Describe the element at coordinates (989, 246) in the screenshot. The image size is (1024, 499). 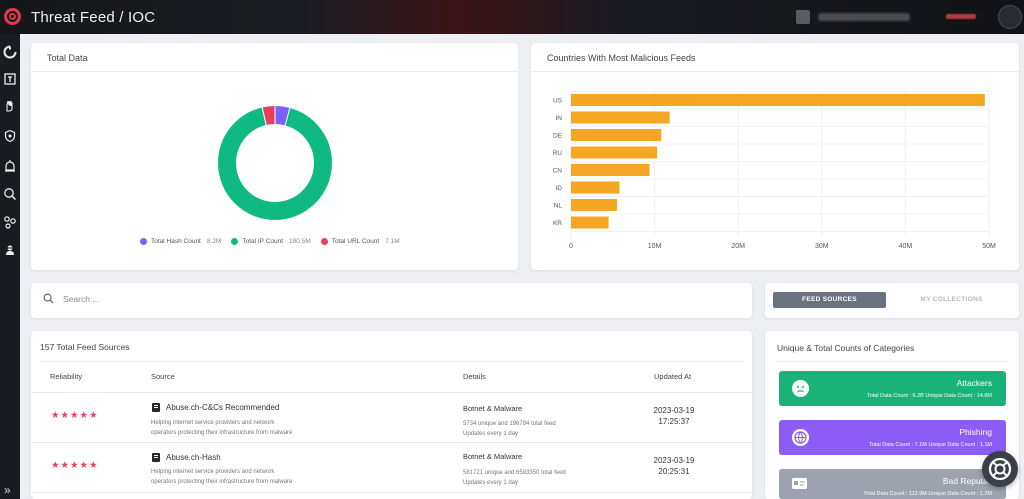
I see `x-tick-label: 50M` at that location.